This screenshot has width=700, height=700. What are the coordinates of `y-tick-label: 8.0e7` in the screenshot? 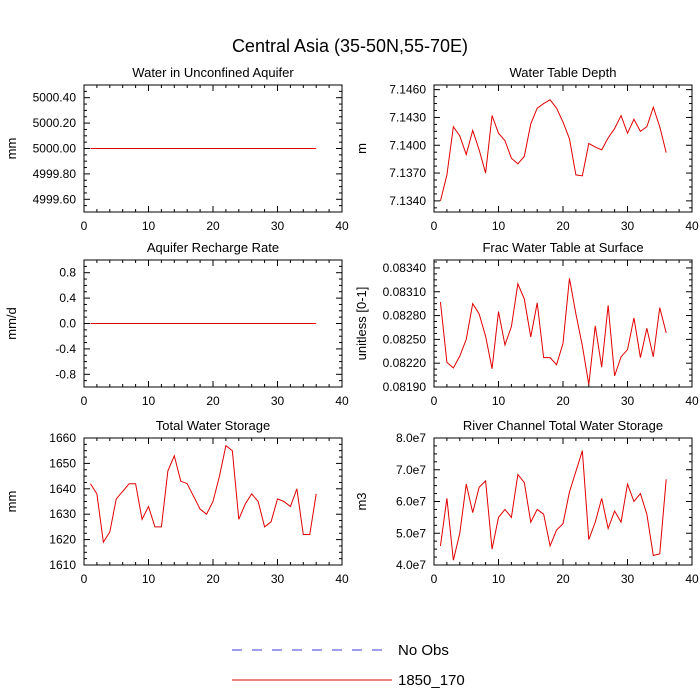 It's located at (411, 438).